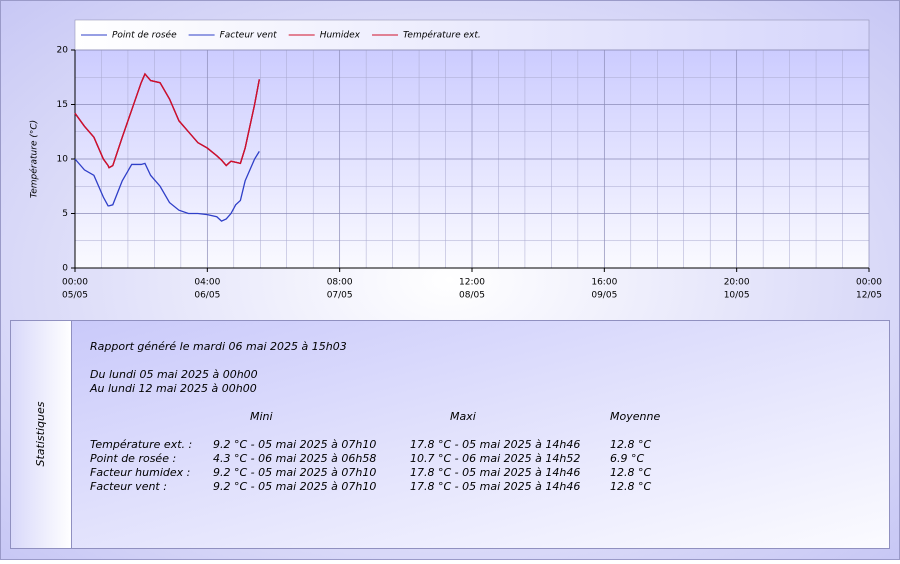 This screenshot has width=900, height=564. What do you see at coordinates (174, 374) in the screenshot?
I see `period-from: Du lundi 05 mai 2025 à 00h00` at bounding box center [174, 374].